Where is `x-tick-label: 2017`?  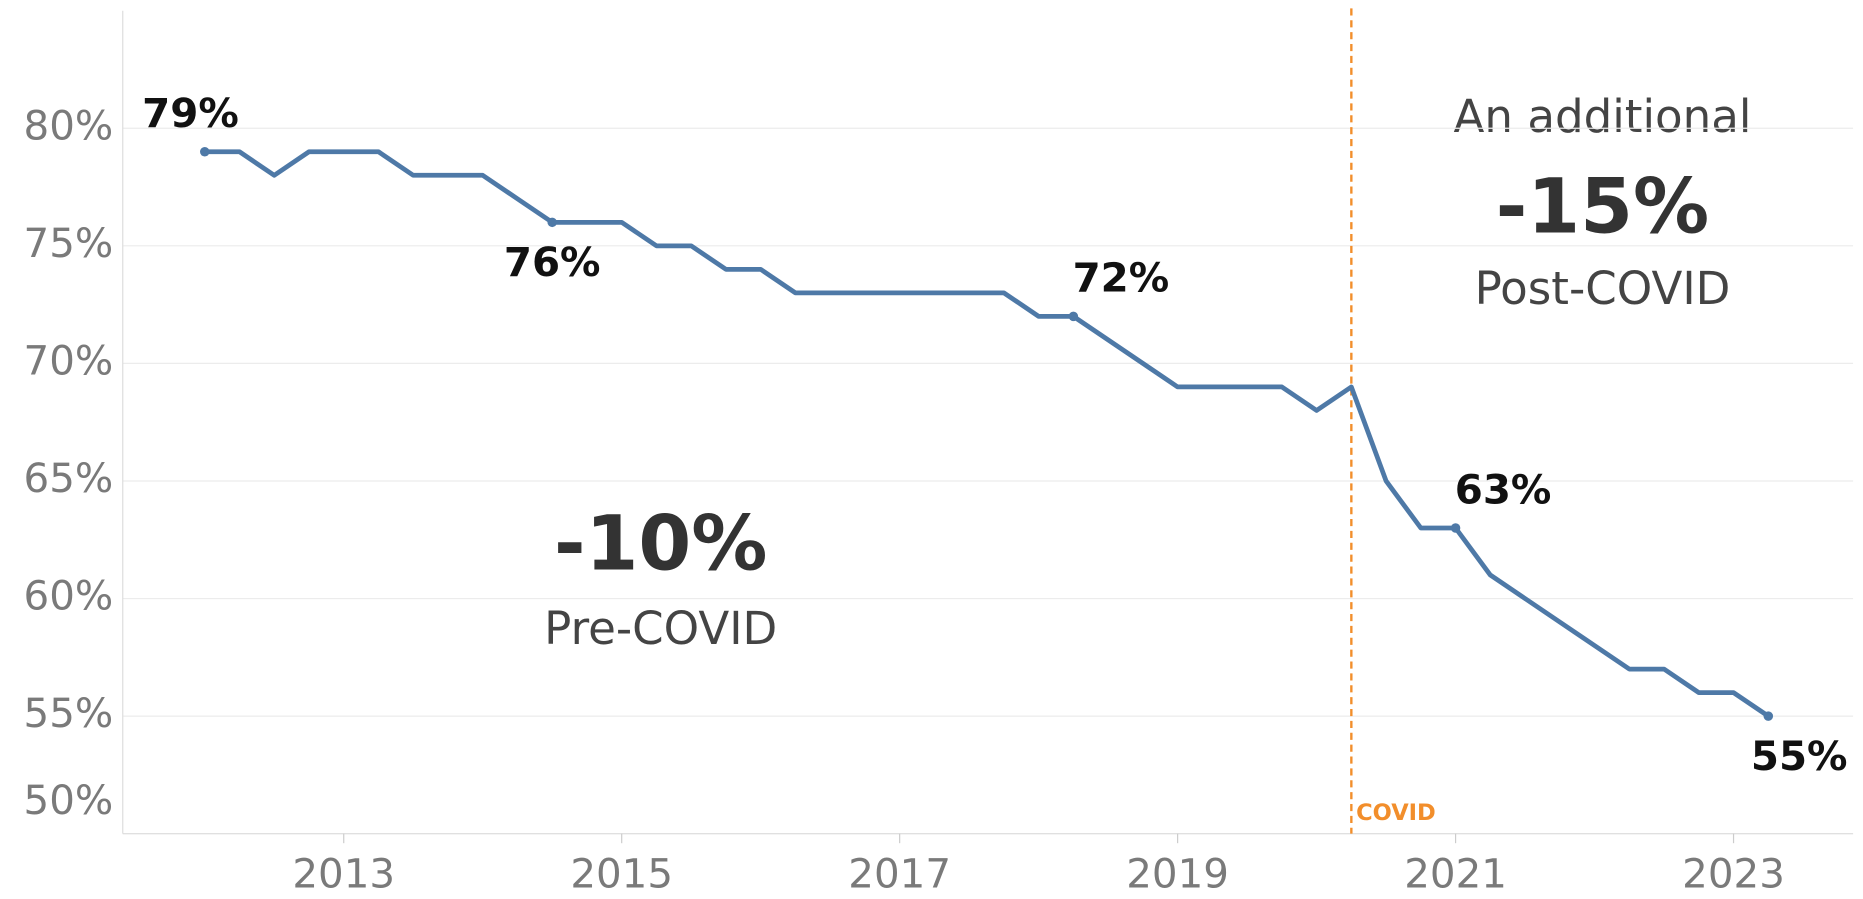 x-tick-label: 2017 is located at coordinates (899, 873).